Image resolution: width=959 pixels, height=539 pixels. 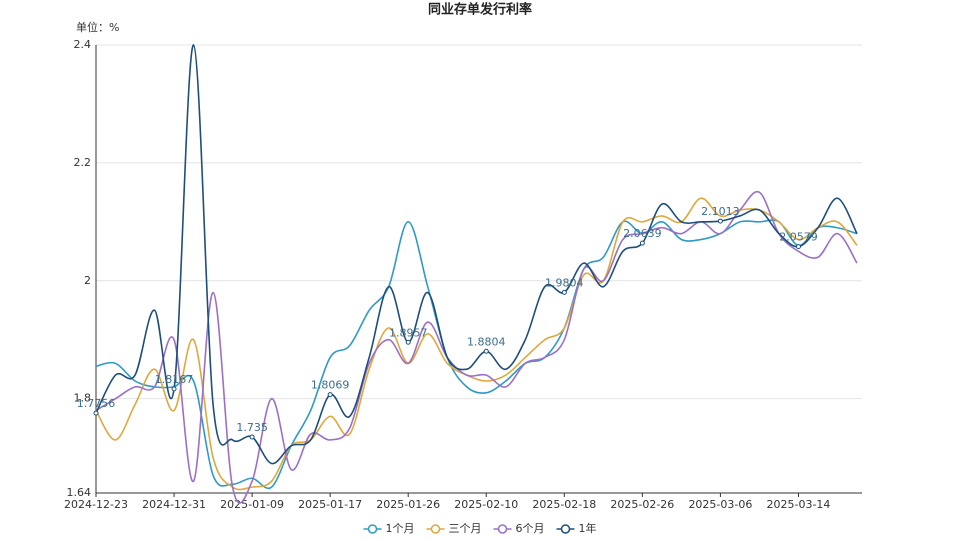 I want to click on legend-label: 三个月, so click(x=465, y=528).